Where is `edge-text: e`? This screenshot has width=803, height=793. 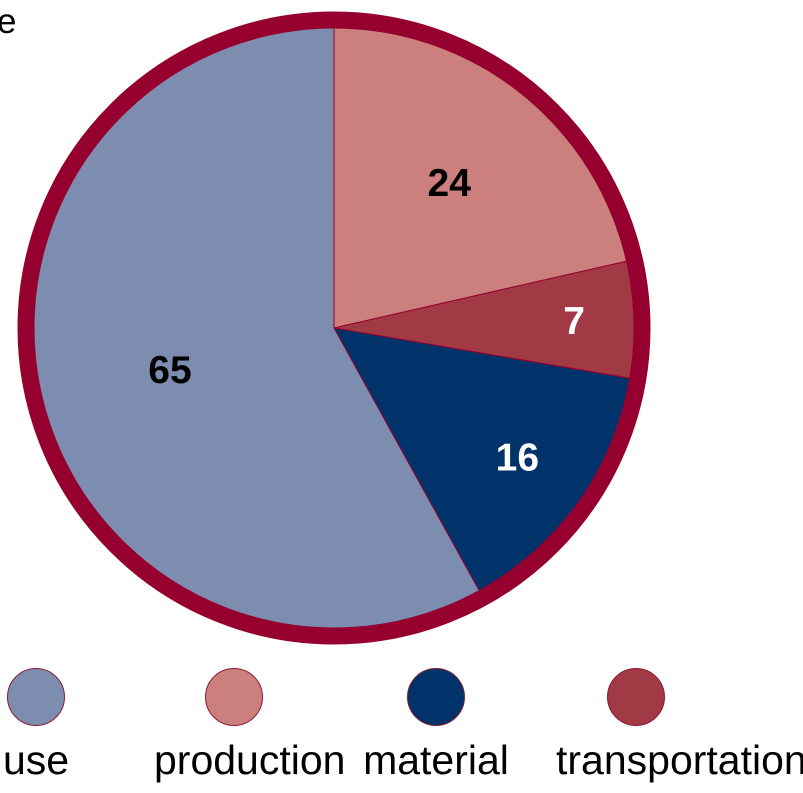
edge-text: e is located at coordinates (8, 21).